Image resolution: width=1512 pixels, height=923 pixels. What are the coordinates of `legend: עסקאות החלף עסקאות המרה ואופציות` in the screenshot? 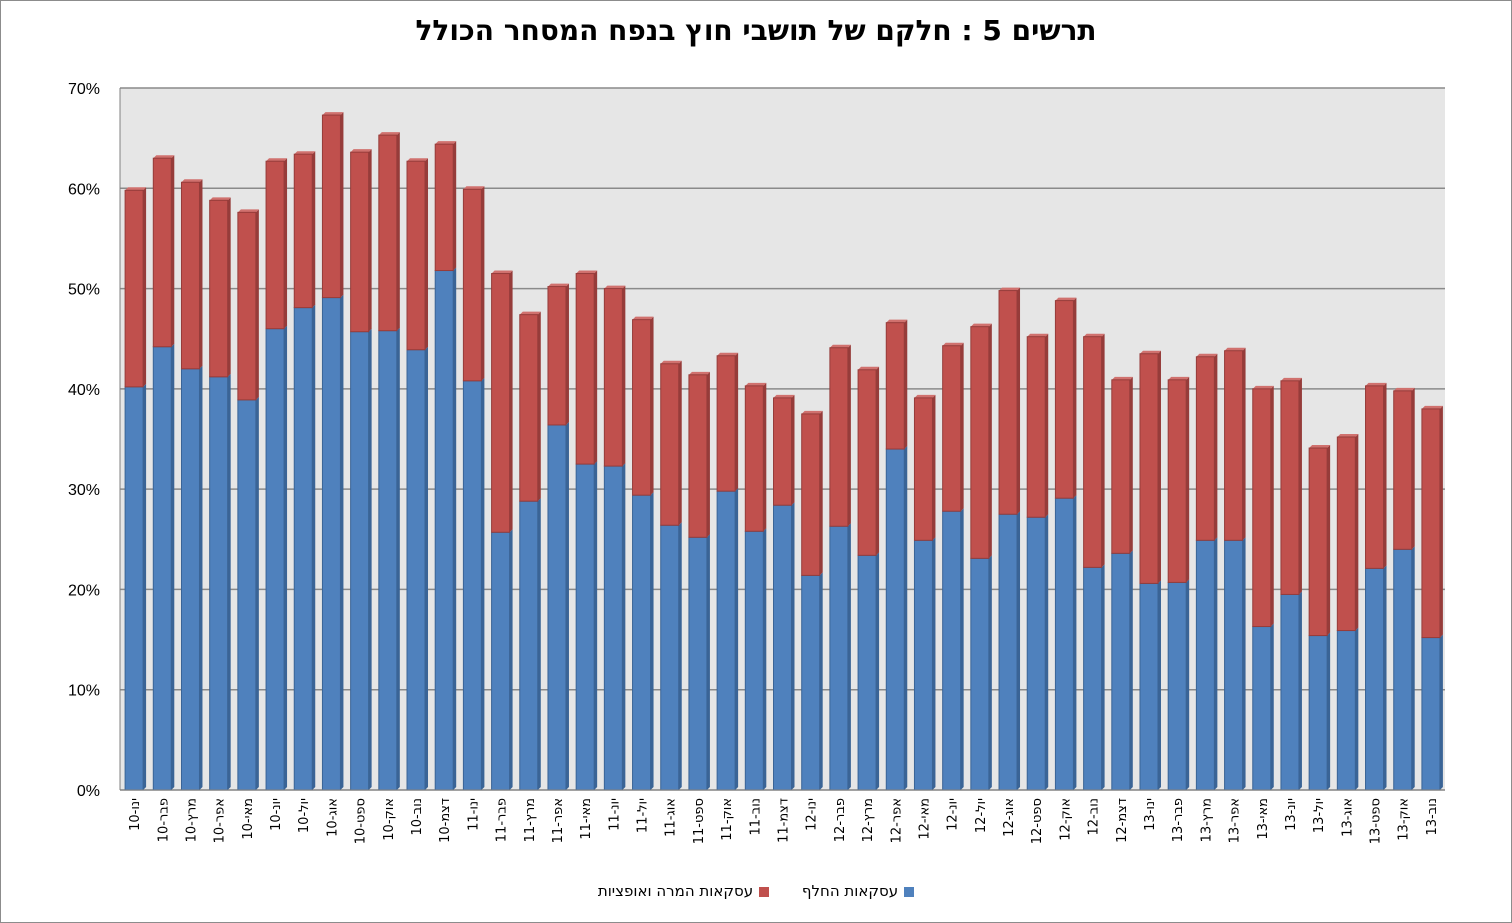 It's located at (756, 891).